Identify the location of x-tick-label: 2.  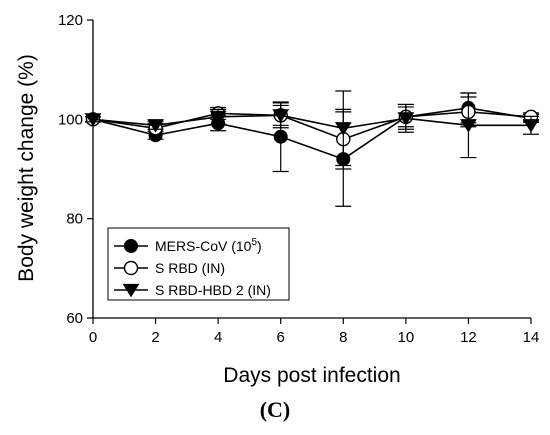
(155, 337).